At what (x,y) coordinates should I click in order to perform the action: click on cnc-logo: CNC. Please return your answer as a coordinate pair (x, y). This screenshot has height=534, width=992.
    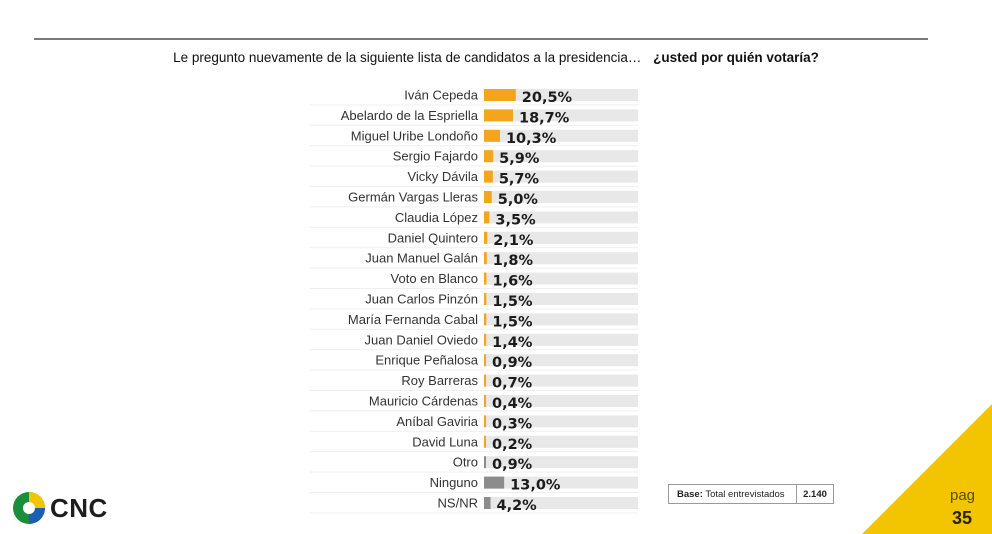
    Looking at the image, I should click on (60, 508).